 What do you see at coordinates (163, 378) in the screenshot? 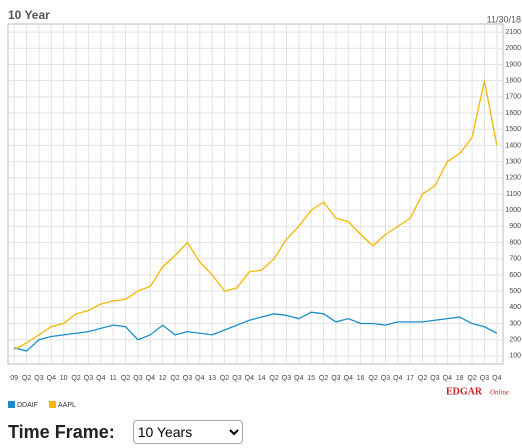
I see `x-tick-label: 12` at bounding box center [163, 378].